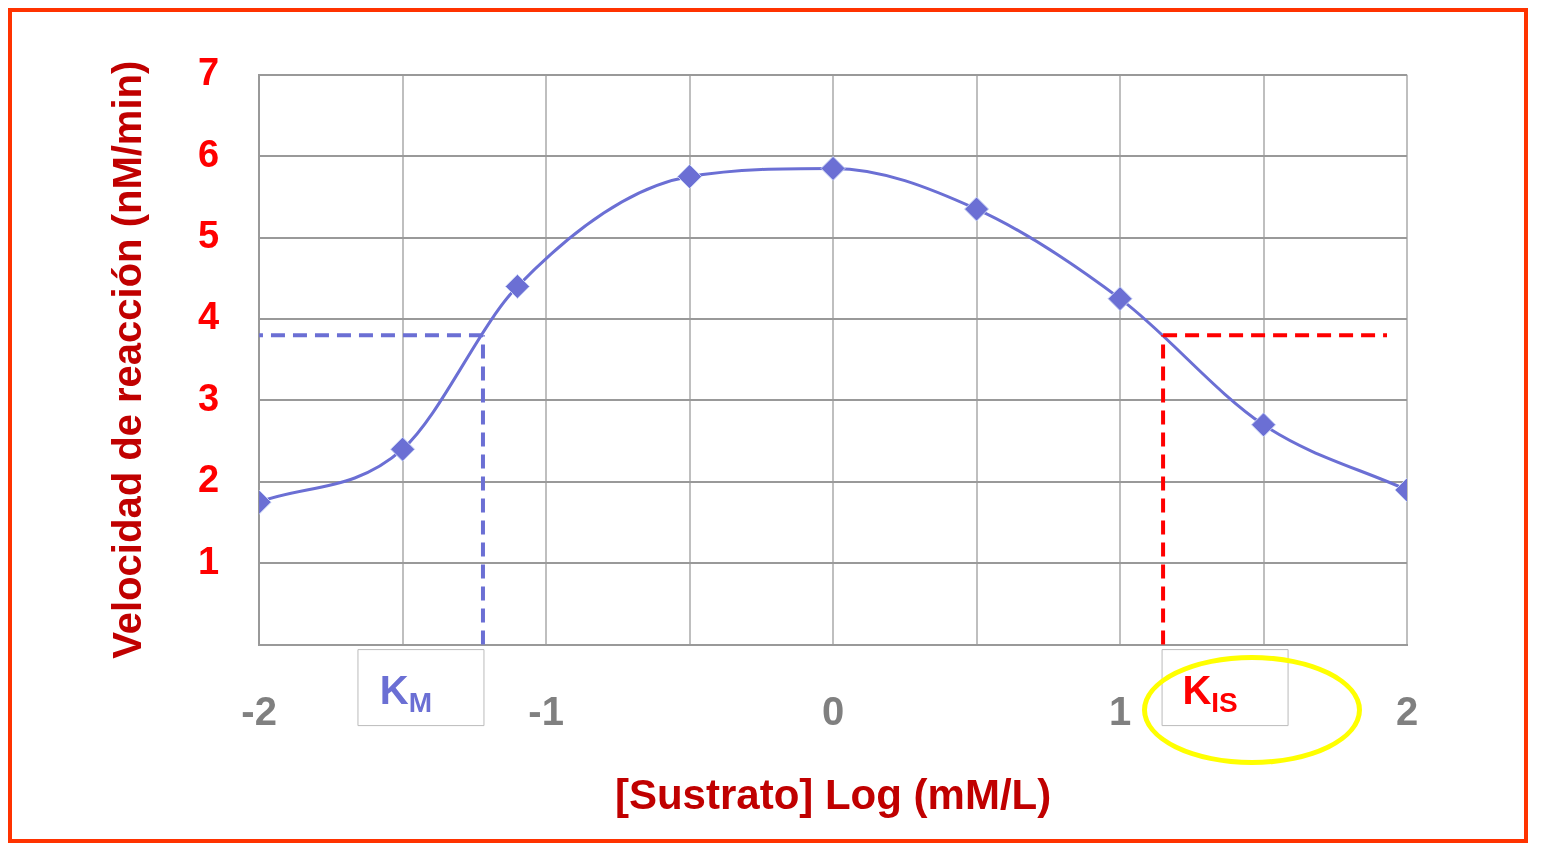 The width and height of the screenshot is (1543, 855). I want to click on x-tick-label: -2, so click(259, 710).